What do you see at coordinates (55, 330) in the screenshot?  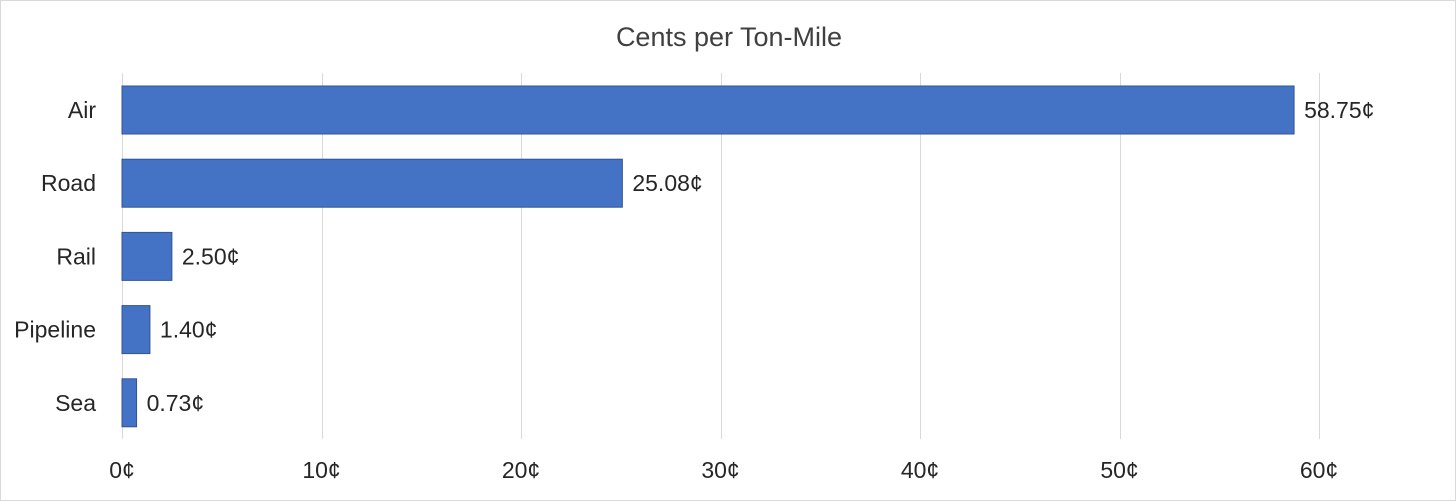 I see `category-label-pipeline: Pipeline` at bounding box center [55, 330].